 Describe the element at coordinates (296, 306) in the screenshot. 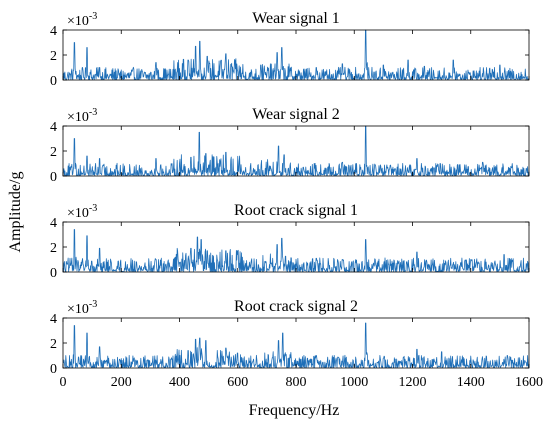

I see `panel-title: Root crack signal 2` at that location.